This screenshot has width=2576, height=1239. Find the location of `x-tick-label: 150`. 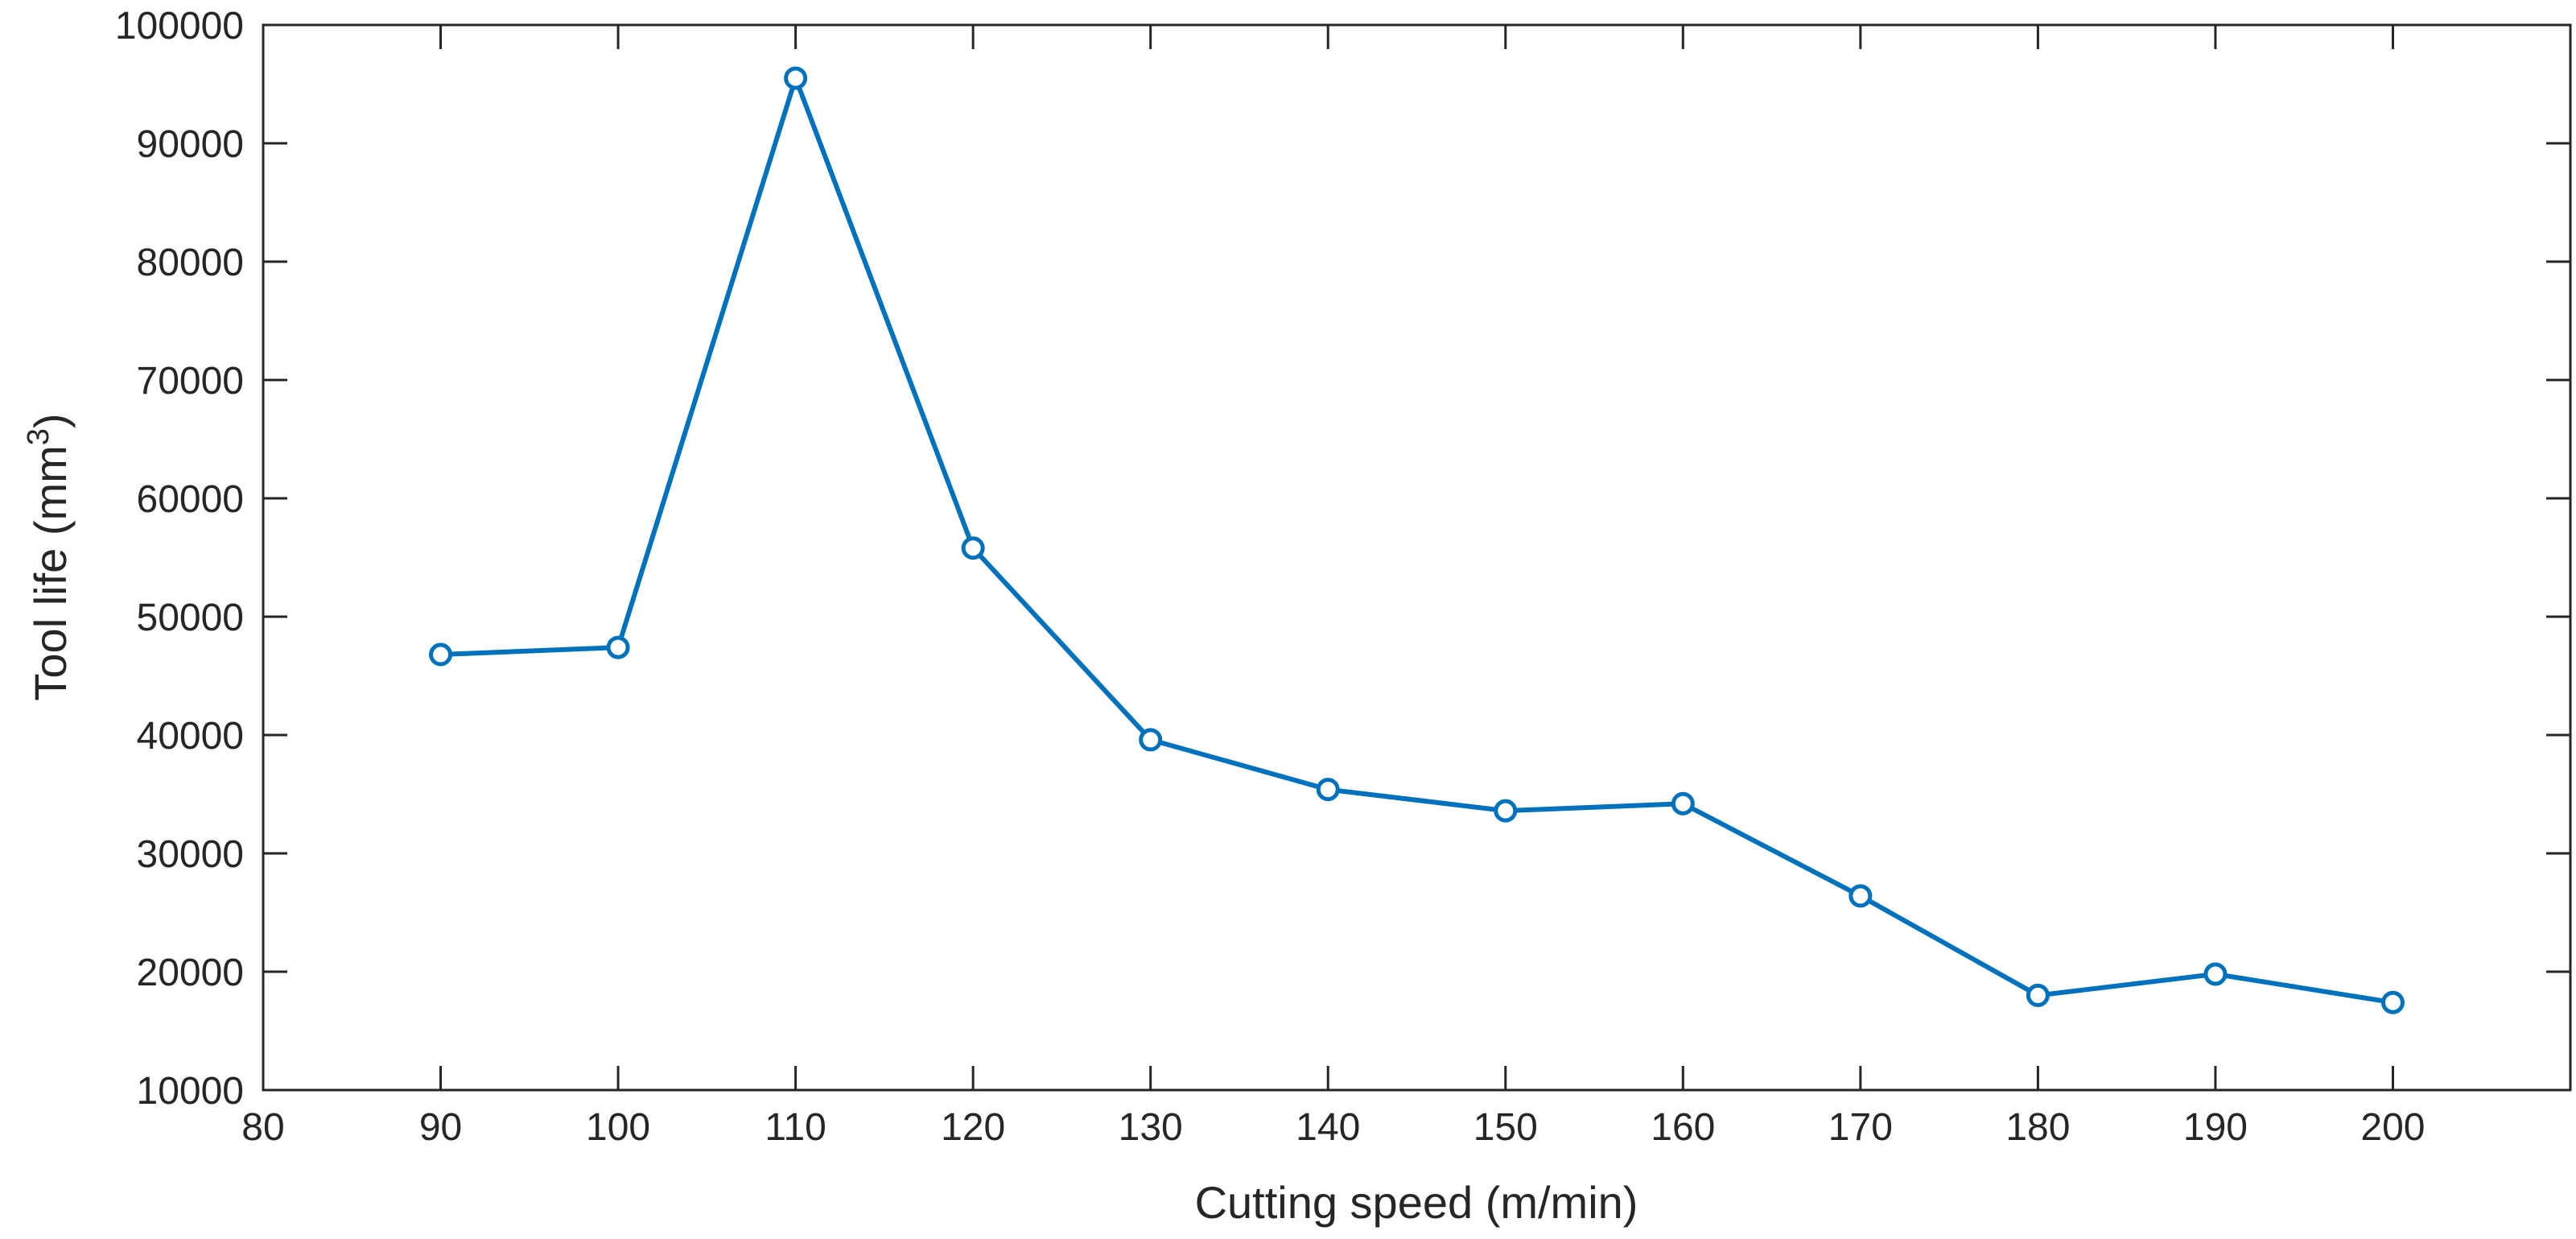

x-tick-label: 150 is located at coordinates (1505, 1128).